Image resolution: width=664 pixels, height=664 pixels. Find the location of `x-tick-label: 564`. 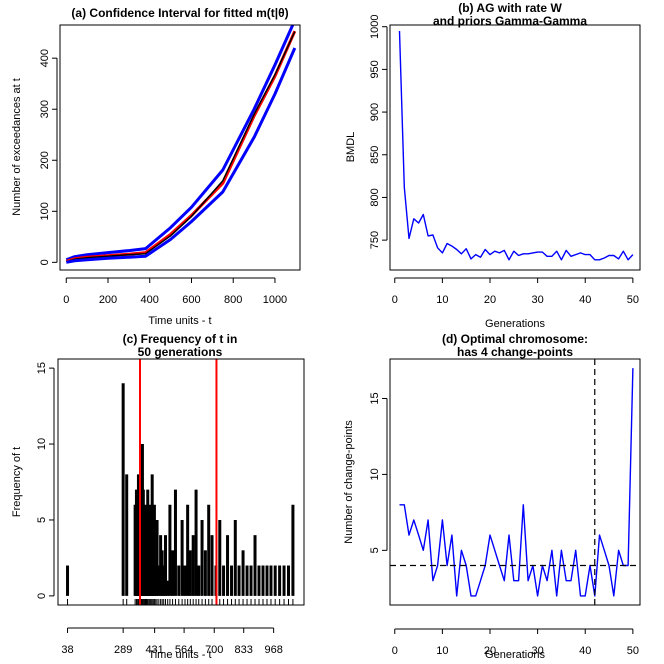

x-tick-label: 564 is located at coordinates (184, 650).